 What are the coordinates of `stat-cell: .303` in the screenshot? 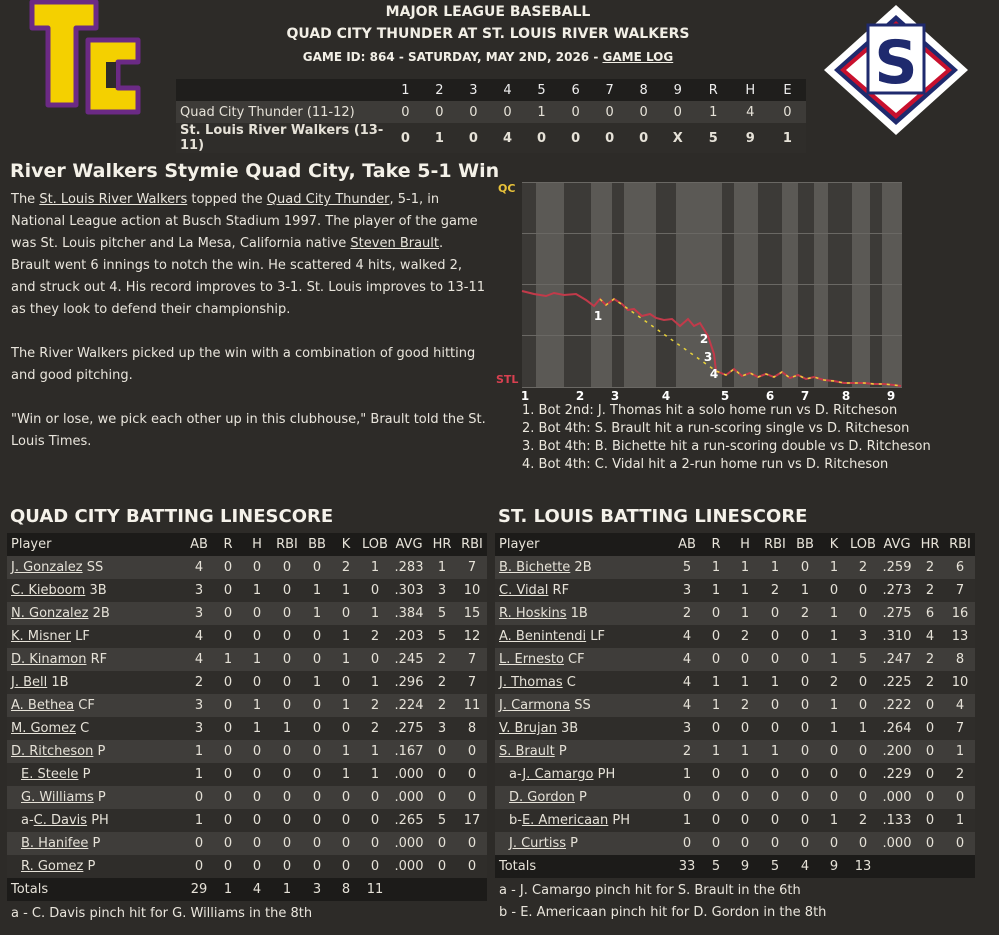 It's located at (409, 590).